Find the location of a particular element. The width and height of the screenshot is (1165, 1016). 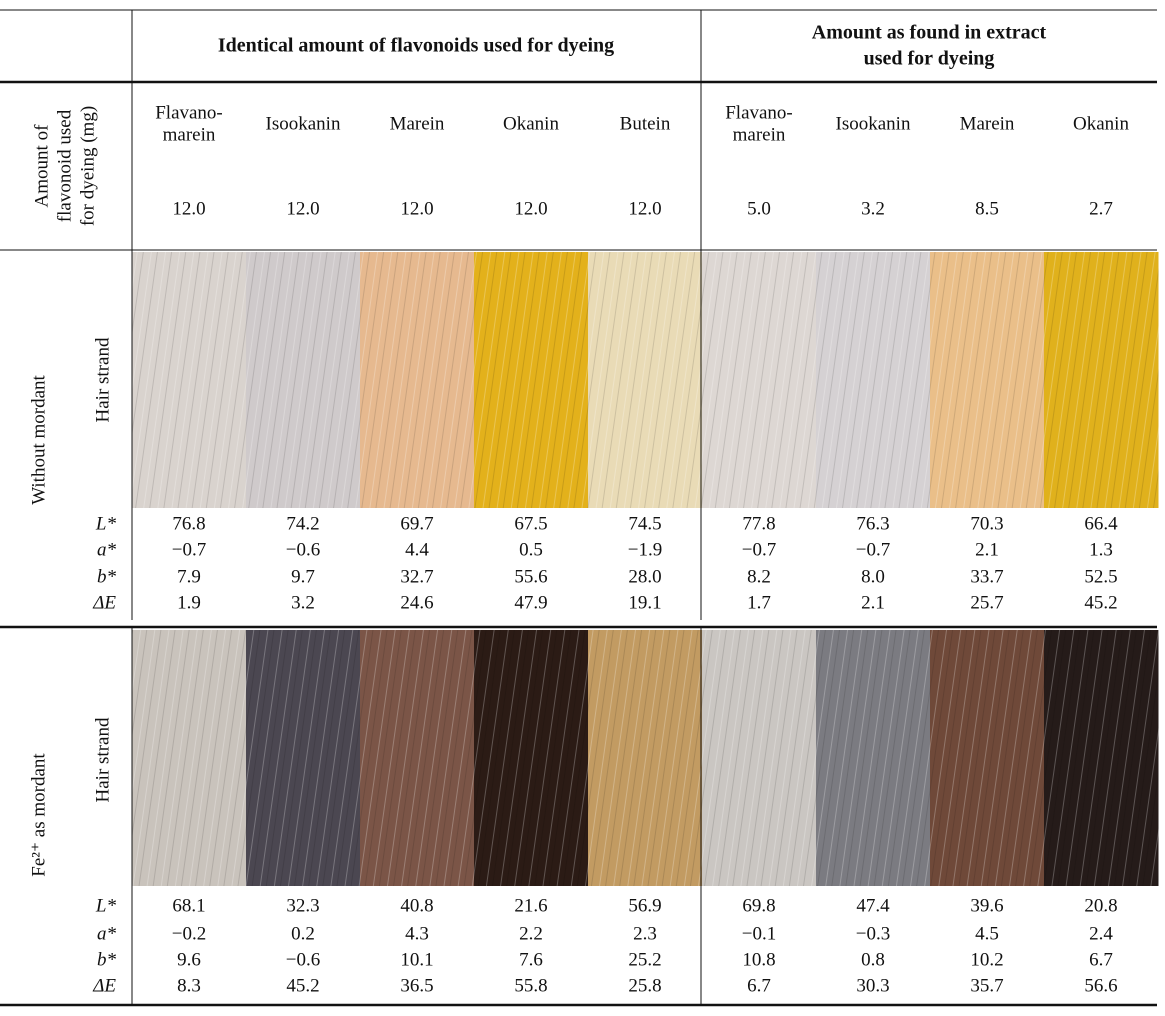

strand-label: Hair strand is located at coordinates (102, 759).